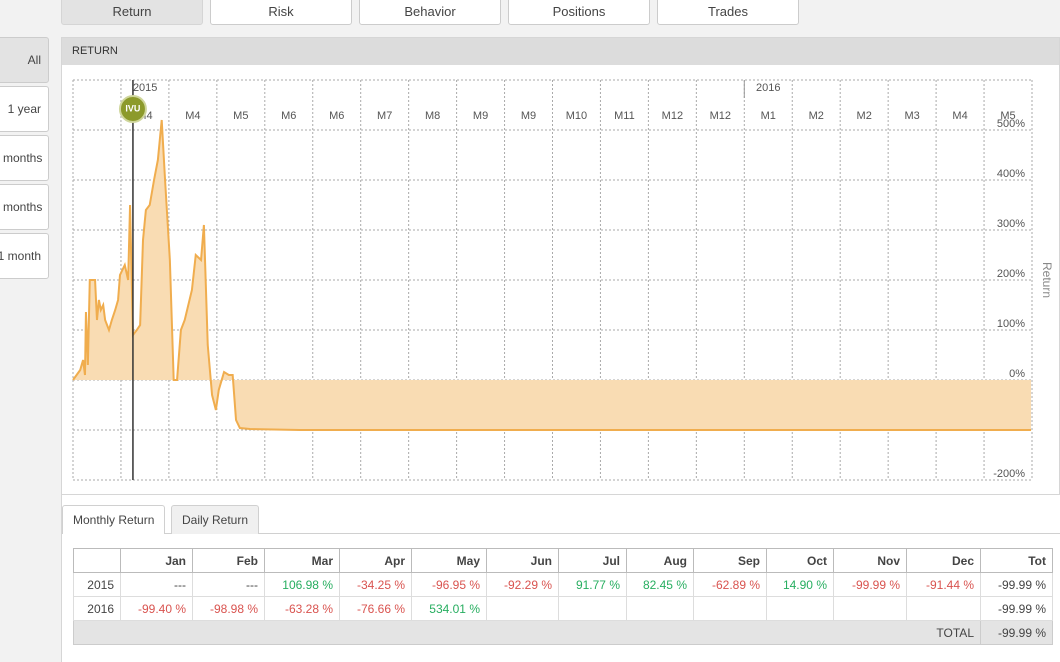 The image size is (1060, 662). Describe the element at coordinates (660, 560) in the screenshot. I see `column-header: Aug` at that location.